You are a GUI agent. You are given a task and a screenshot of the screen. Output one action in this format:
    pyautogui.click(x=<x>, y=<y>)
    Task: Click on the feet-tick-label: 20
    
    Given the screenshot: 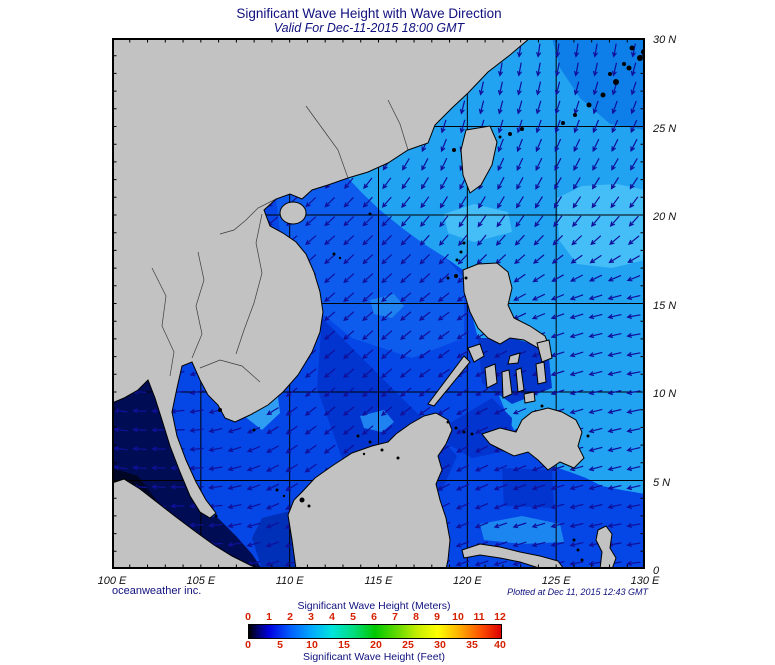 What is the action you would take?
    pyautogui.click(x=376, y=645)
    